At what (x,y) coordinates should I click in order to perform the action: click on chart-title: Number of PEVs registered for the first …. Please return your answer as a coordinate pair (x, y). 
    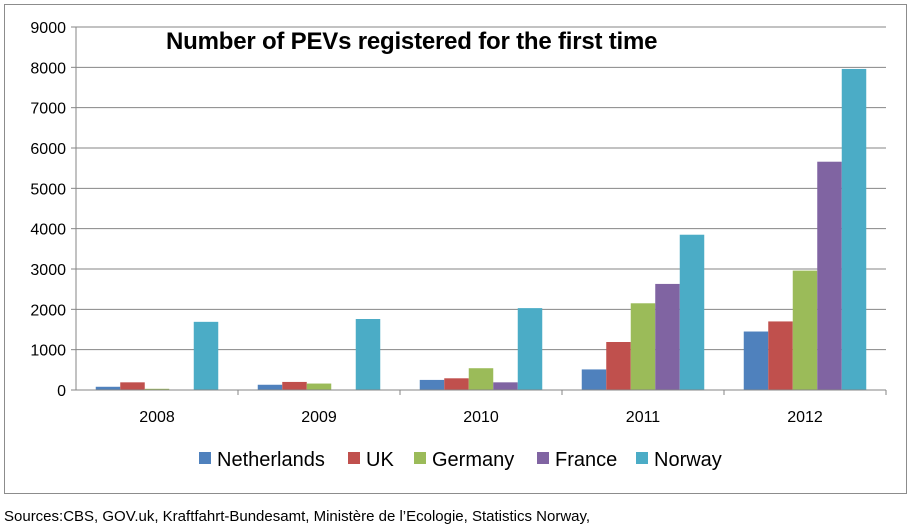
    Looking at the image, I should click on (412, 41).